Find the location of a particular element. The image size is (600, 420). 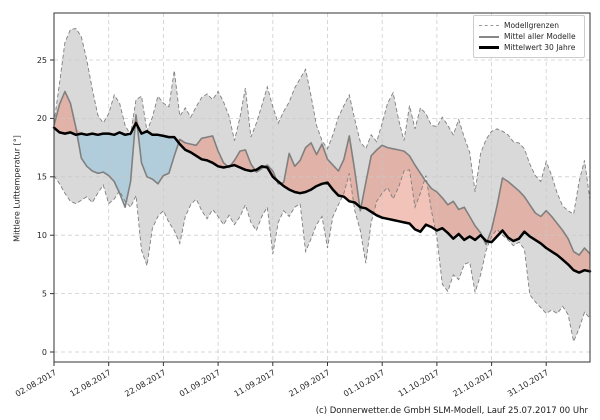

legend-label: Mittelwert 30 Jahre is located at coordinates (540, 47).